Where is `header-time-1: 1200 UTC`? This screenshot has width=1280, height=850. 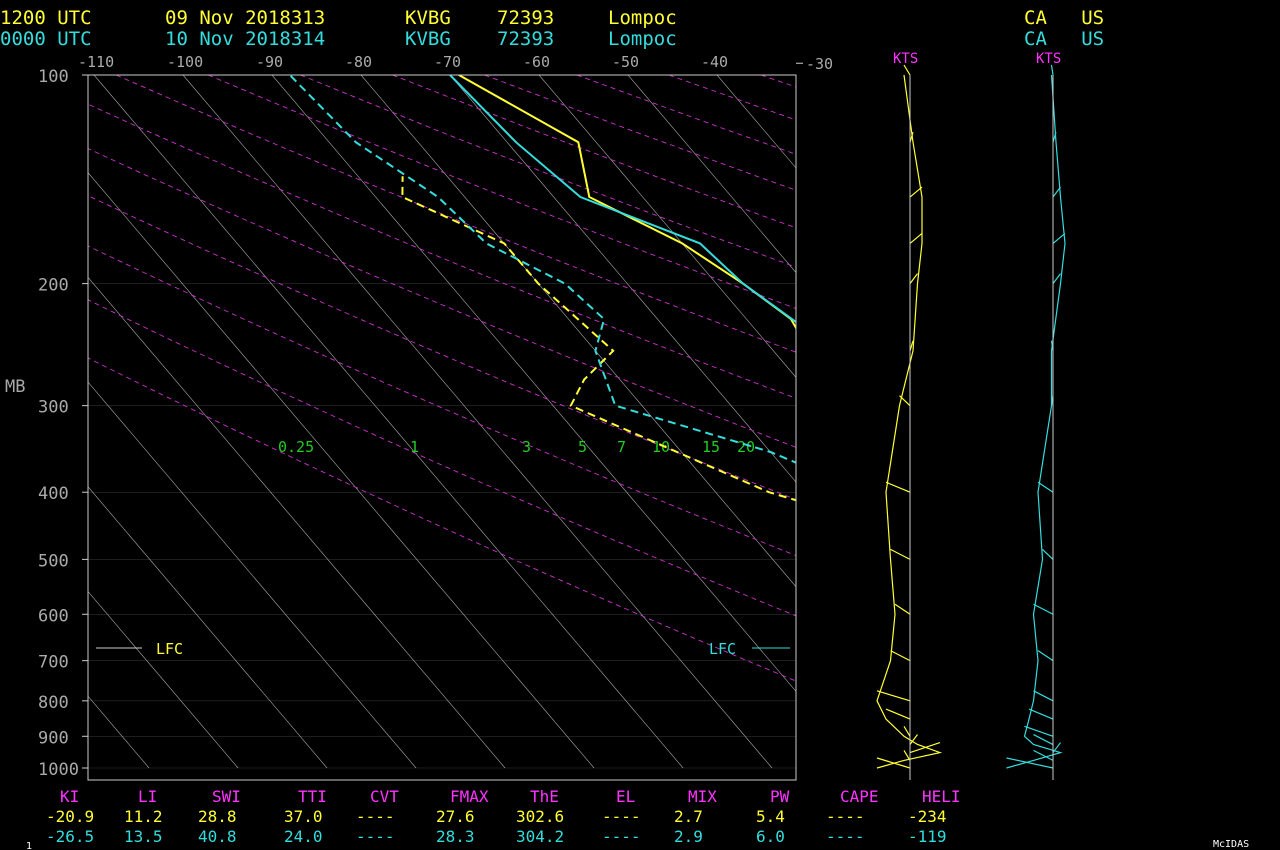 header-time-1: 1200 UTC is located at coordinates (46, 18).